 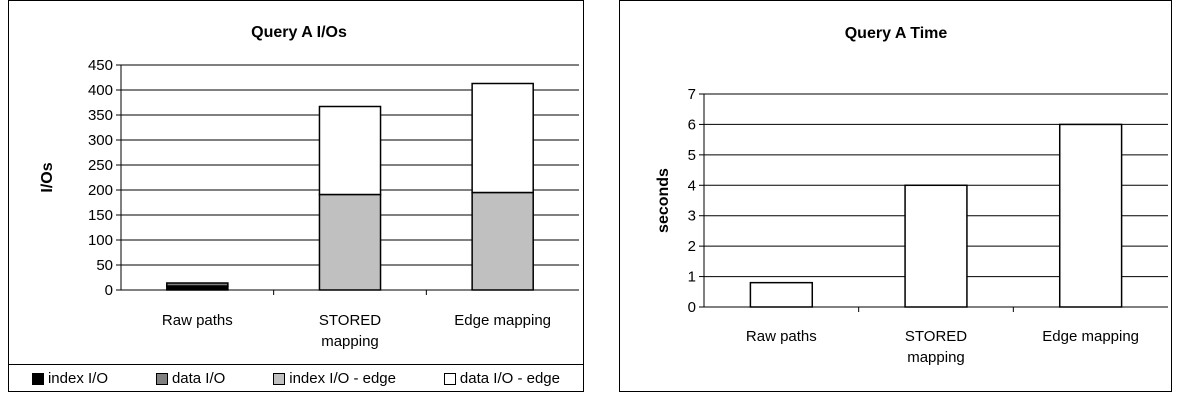 What do you see at coordinates (100, 240) in the screenshot?
I see `ios-ytick-label: 100` at bounding box center [100, 240].